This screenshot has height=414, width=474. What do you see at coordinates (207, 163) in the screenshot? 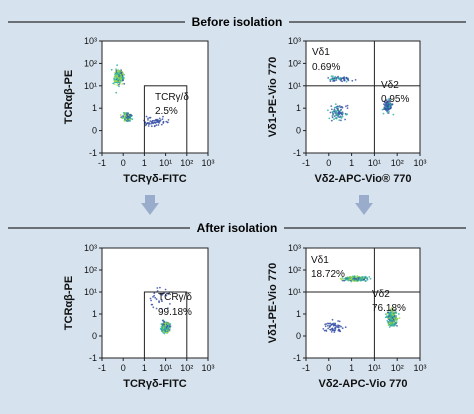
I see `x-tick-label: 10³` at bounding box center [207, 163].